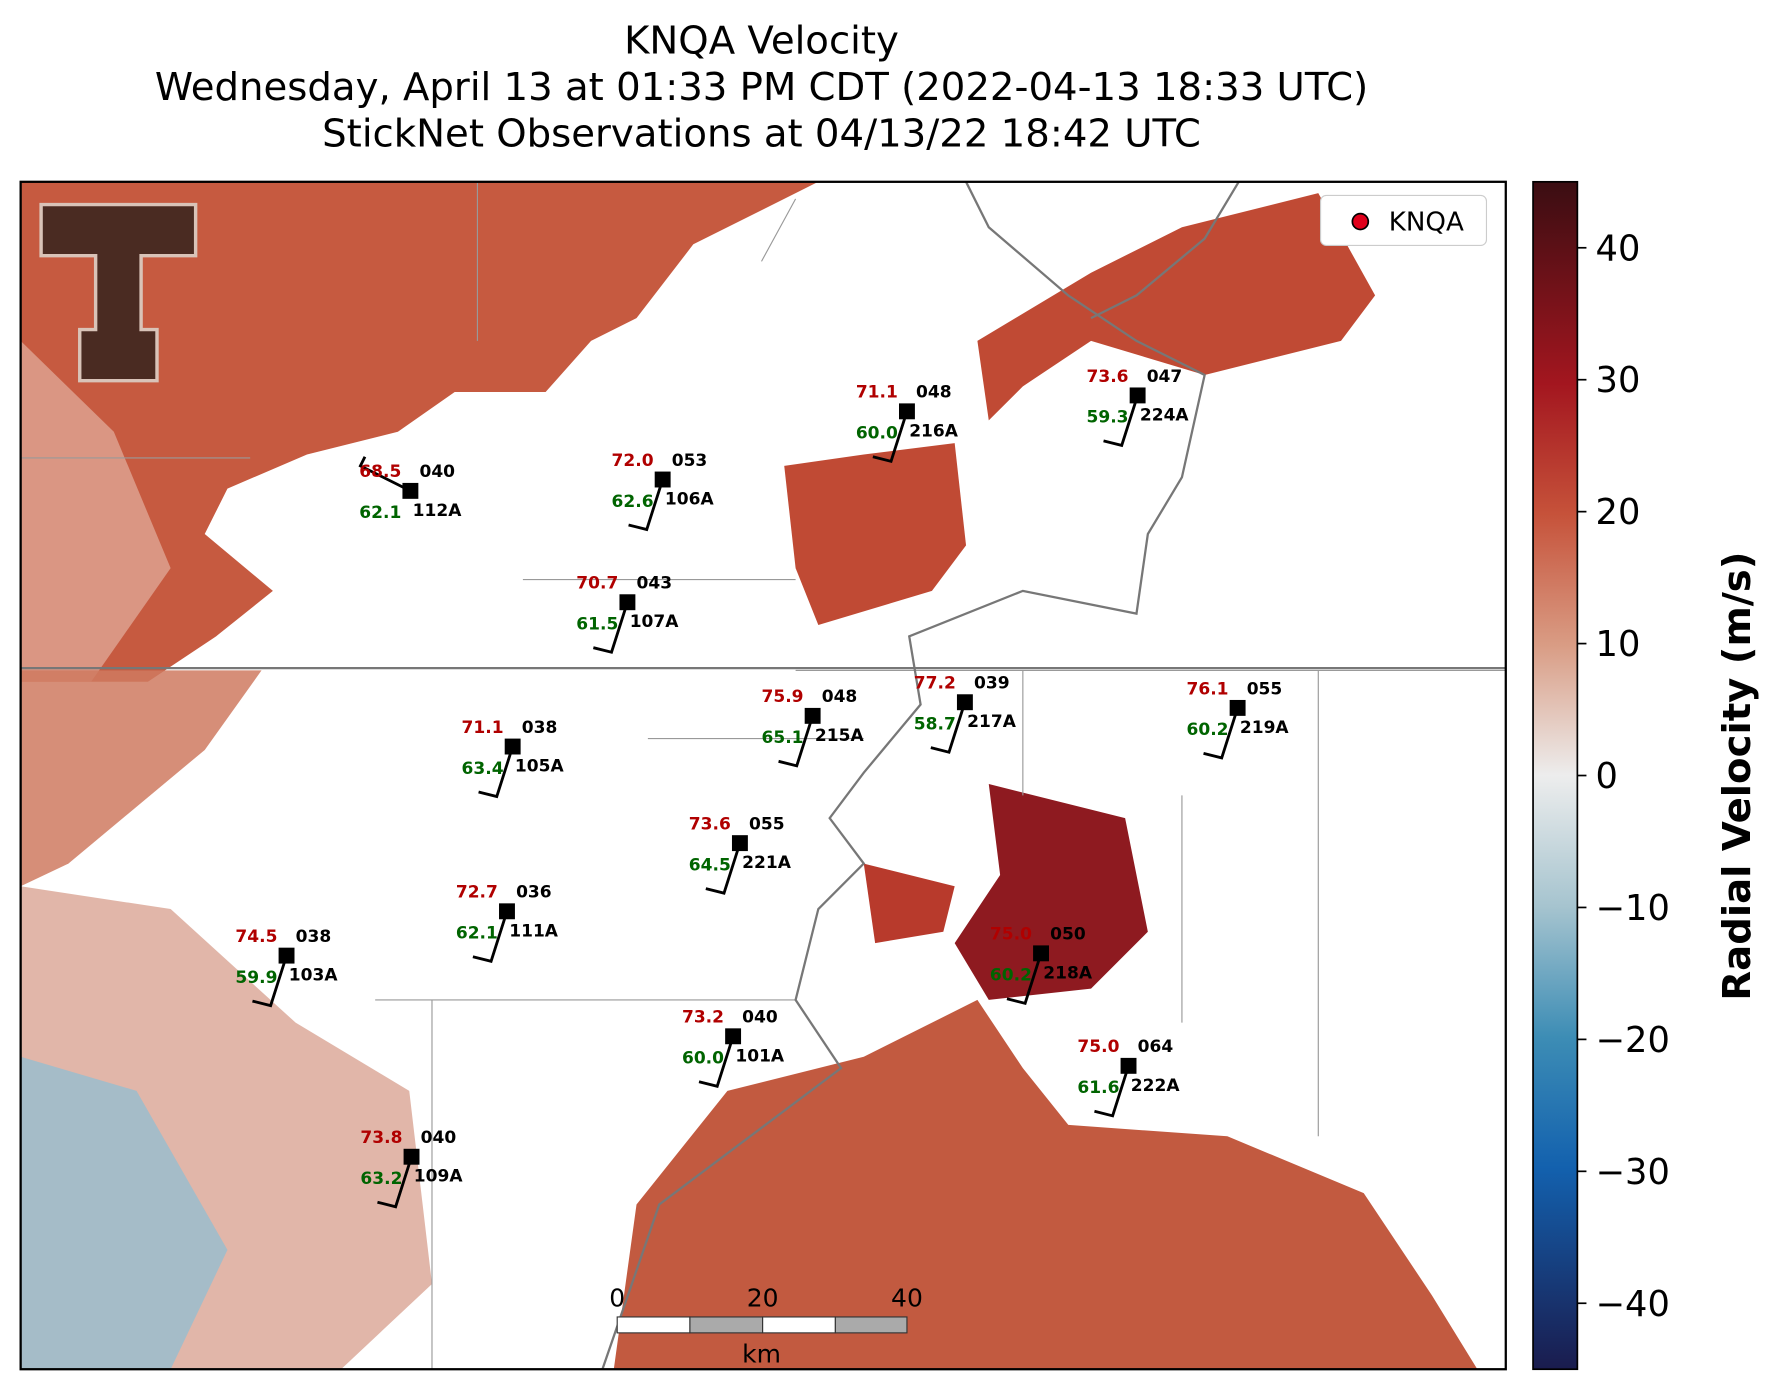 The image size is (1773, 1384). I want to click on station-id: 218A, so click(1068, 973).